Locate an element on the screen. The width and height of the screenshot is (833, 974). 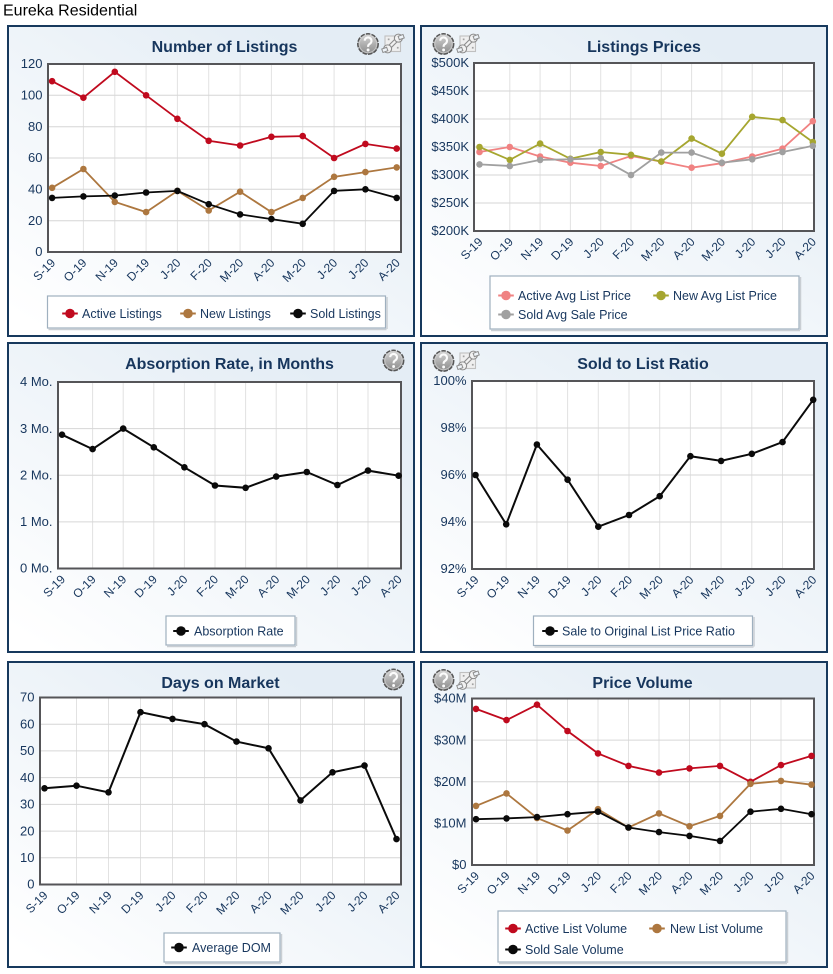
svg-text: Sold Sale Volume is located at coordinates (574, 950).